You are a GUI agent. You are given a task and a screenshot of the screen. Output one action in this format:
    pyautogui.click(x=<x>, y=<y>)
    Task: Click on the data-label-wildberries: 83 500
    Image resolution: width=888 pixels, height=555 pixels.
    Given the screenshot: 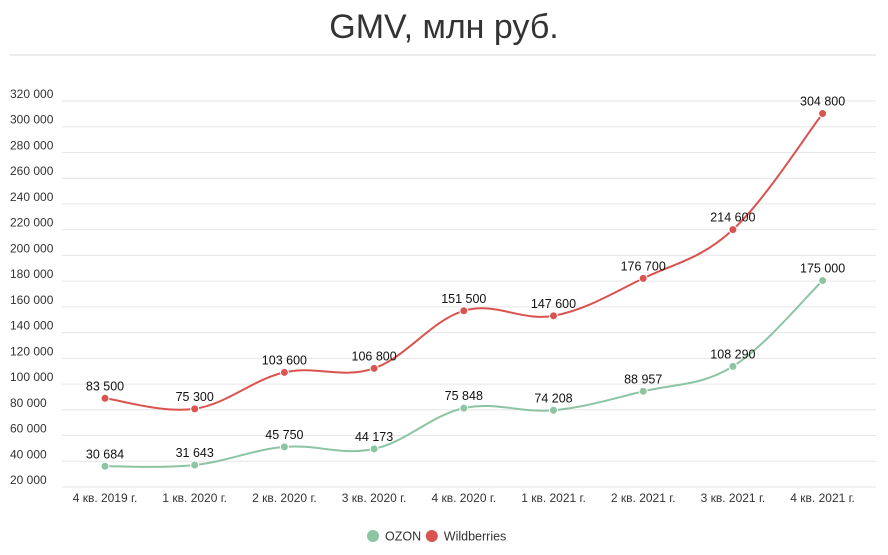 What is the action you would take?
    pyautogui.click(x=105, y=386)
    